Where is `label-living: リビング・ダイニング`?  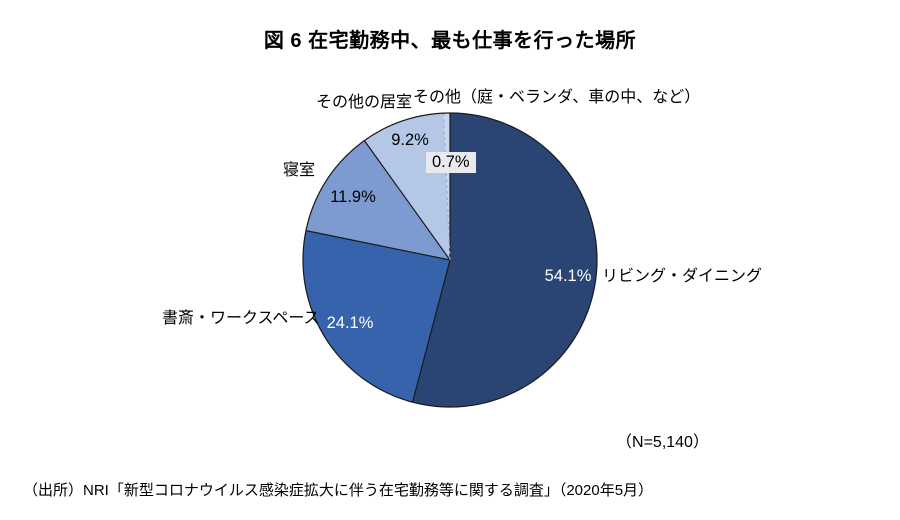
label-living: リビング・ダイニング is located at coordinates (682, 276).